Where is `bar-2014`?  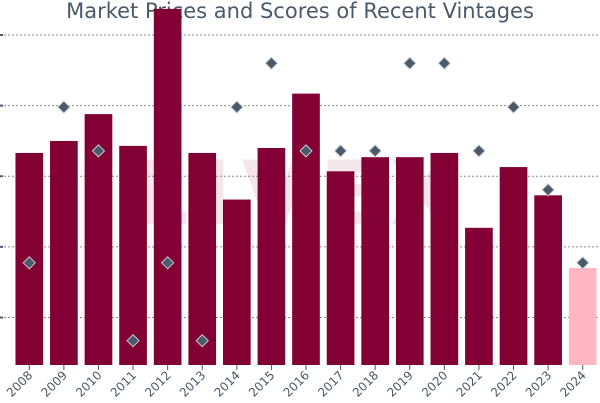
bar-2014 is located at coordinates (236, 282).